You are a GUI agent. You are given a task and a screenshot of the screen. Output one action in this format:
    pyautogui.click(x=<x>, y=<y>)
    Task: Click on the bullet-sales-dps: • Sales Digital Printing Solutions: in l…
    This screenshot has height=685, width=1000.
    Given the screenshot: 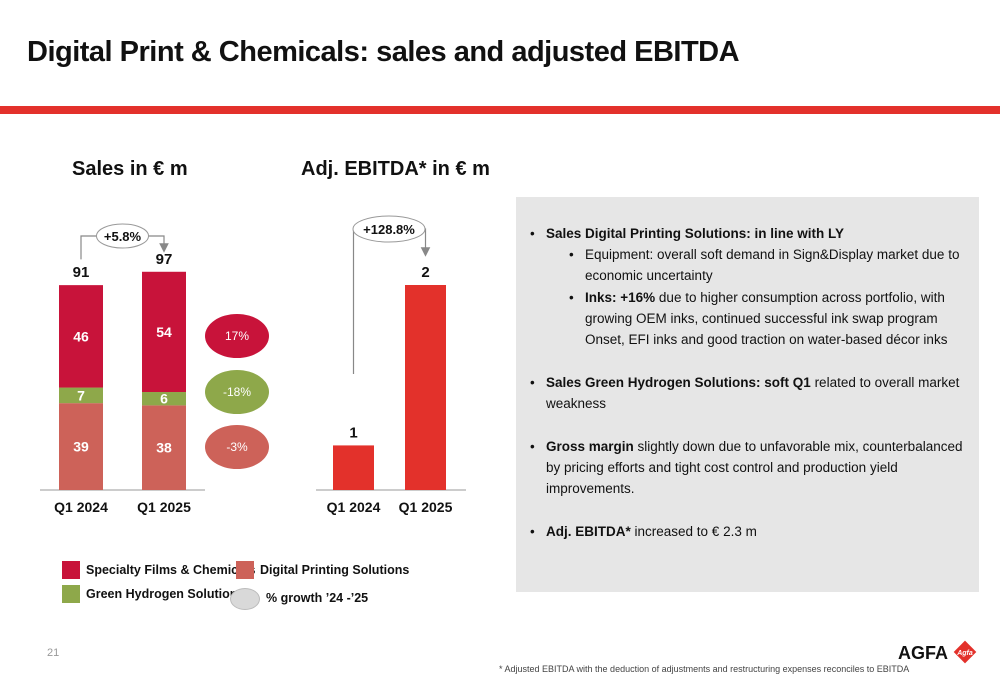 What is the action you would take?
    pyautogui.click(x=750, y=233)
    